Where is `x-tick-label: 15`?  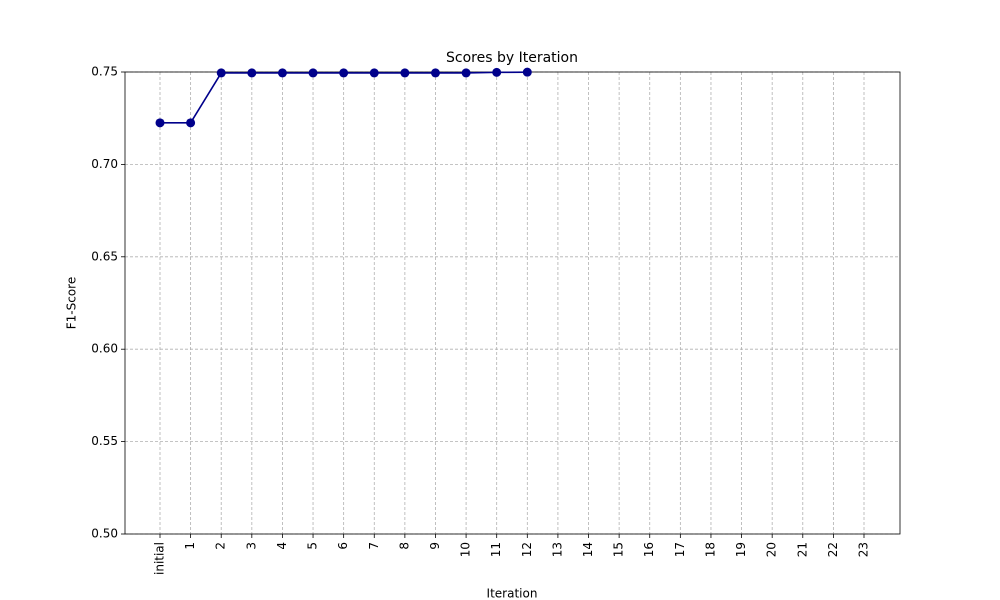 x-tick-label: 15 is located at coordinates (619, 549).